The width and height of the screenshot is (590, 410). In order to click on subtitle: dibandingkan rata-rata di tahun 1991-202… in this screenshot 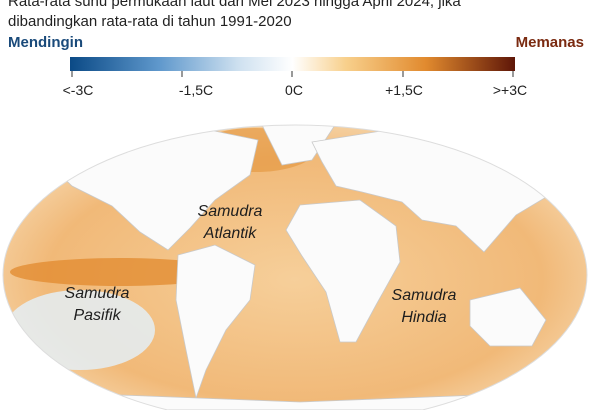, I will do `click(150, 21)`.